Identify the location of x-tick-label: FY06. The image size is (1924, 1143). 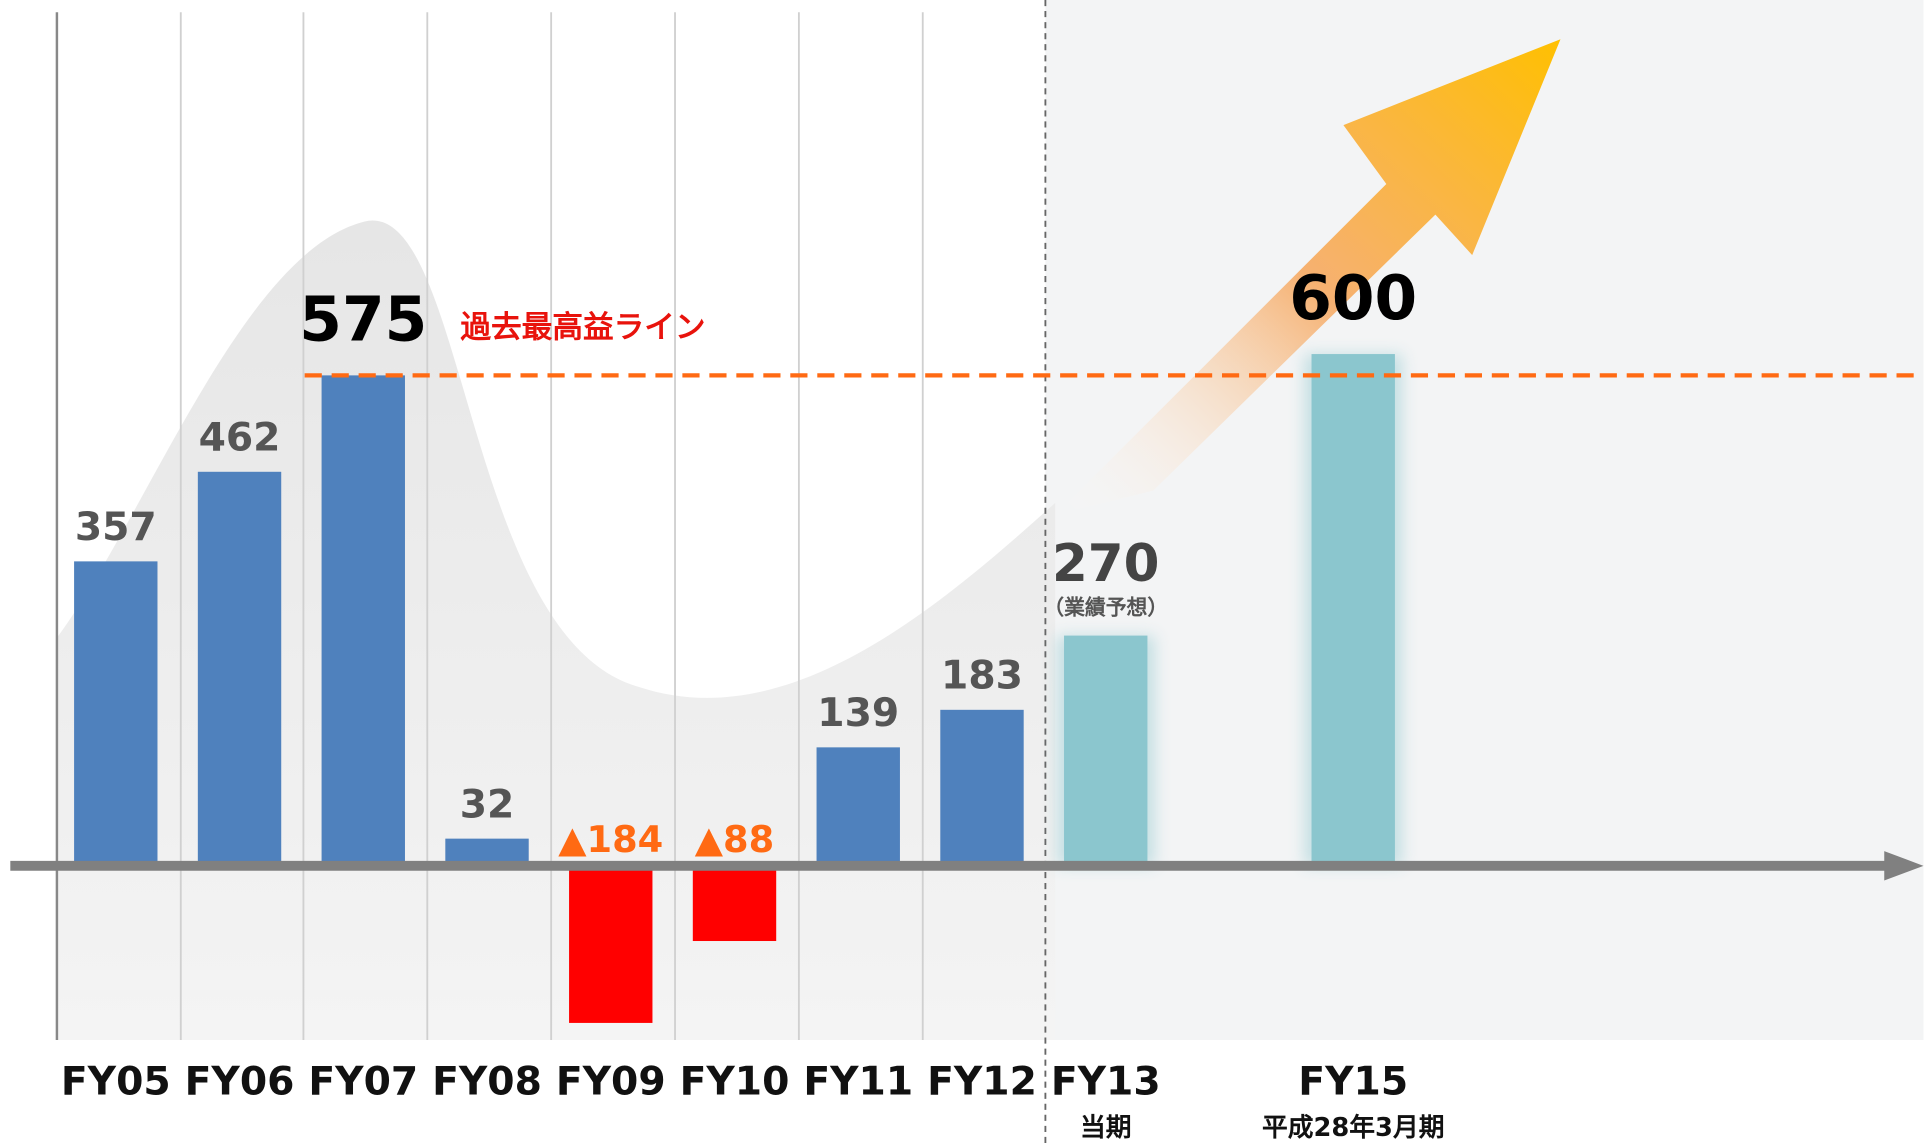
(240, 1082).